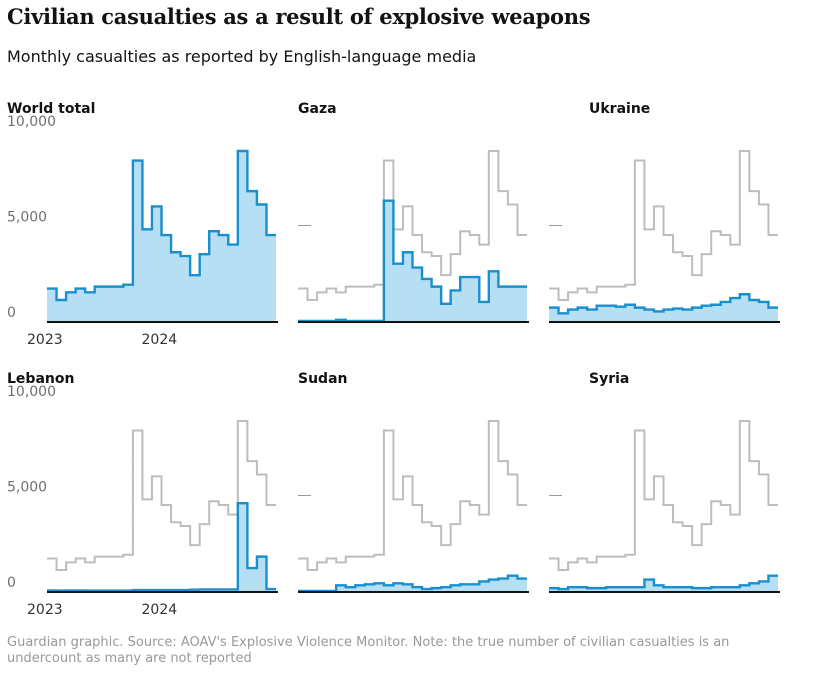 The height and width of the screenshot is (673, 823). What do you see at coordinates (323, 379) in the screenshot?
I see `panel-title-sudan: Sudan` at bounding box center [323, 379].